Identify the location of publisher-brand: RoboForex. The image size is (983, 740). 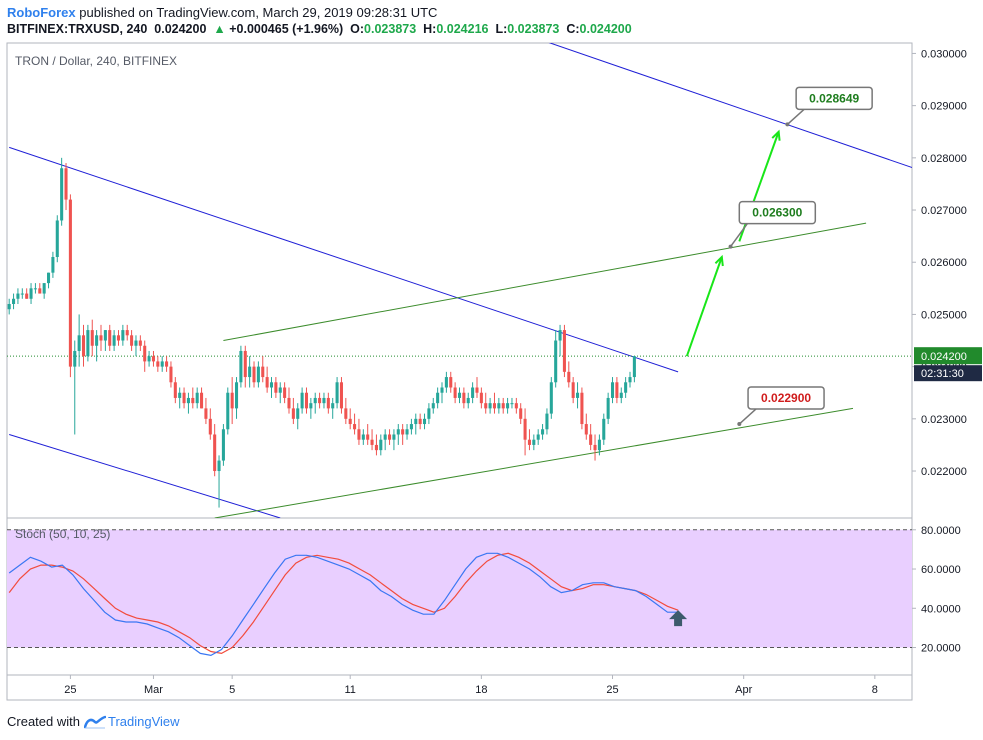
(41, 12).